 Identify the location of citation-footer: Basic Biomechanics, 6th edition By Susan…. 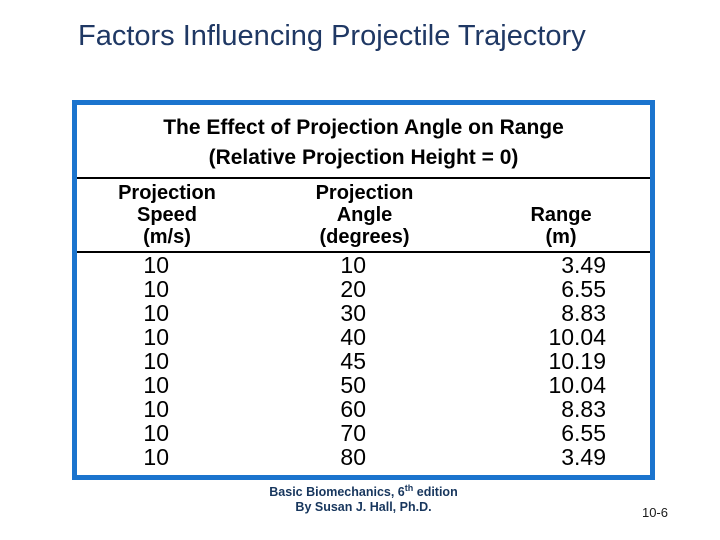
(363, 498).